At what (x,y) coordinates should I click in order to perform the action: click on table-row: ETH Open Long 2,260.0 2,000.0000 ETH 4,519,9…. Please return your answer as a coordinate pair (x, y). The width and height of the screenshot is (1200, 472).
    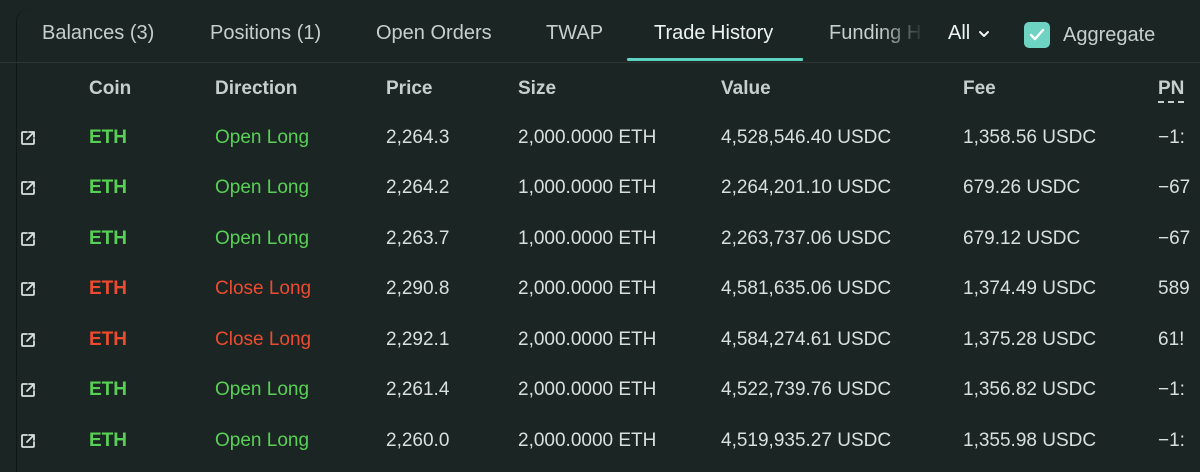
    Looking at the image, I should click on (600, 442).